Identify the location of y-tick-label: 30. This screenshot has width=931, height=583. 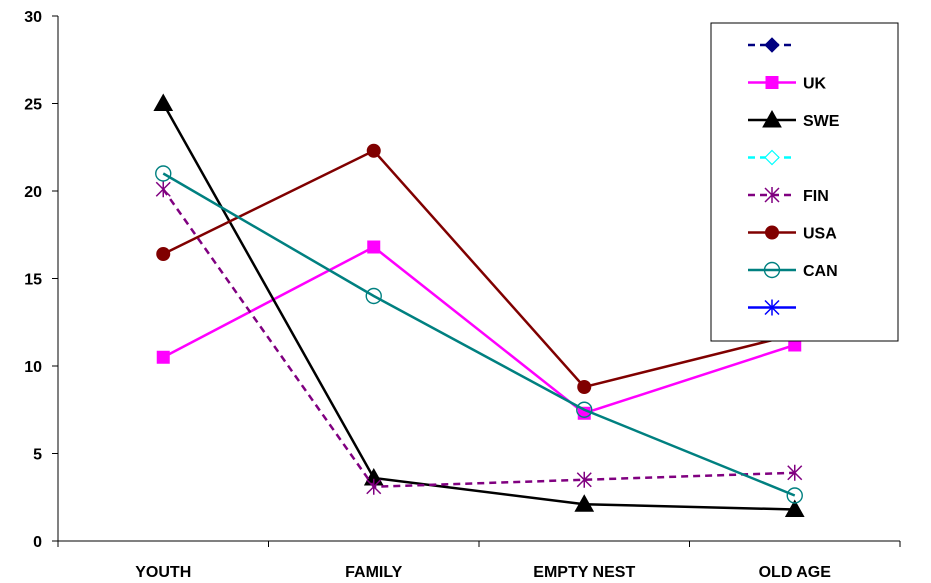
(33, 17).